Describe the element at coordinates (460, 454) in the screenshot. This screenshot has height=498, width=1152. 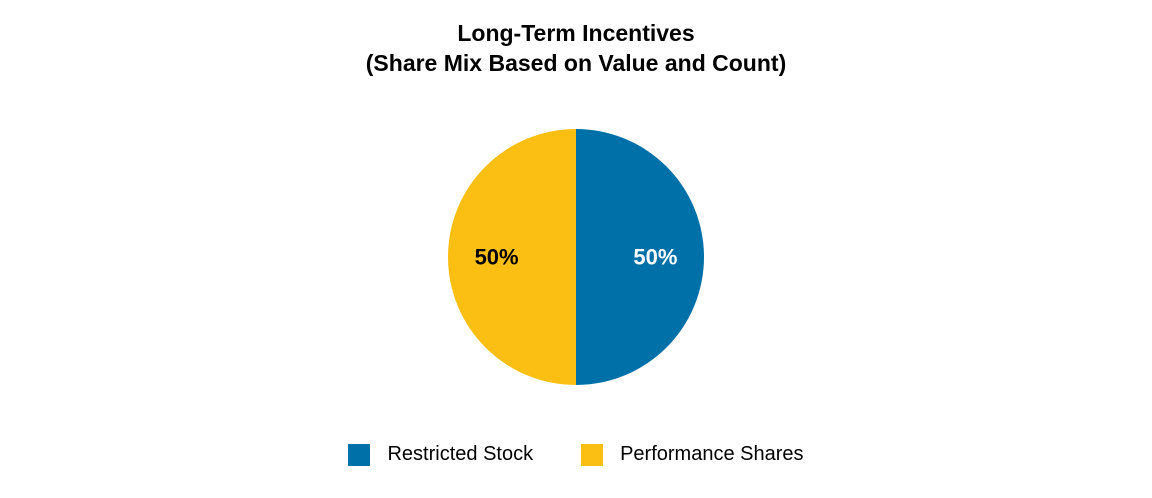
I see `legend-label-restricted-stock: Restricted Stock` at that location.